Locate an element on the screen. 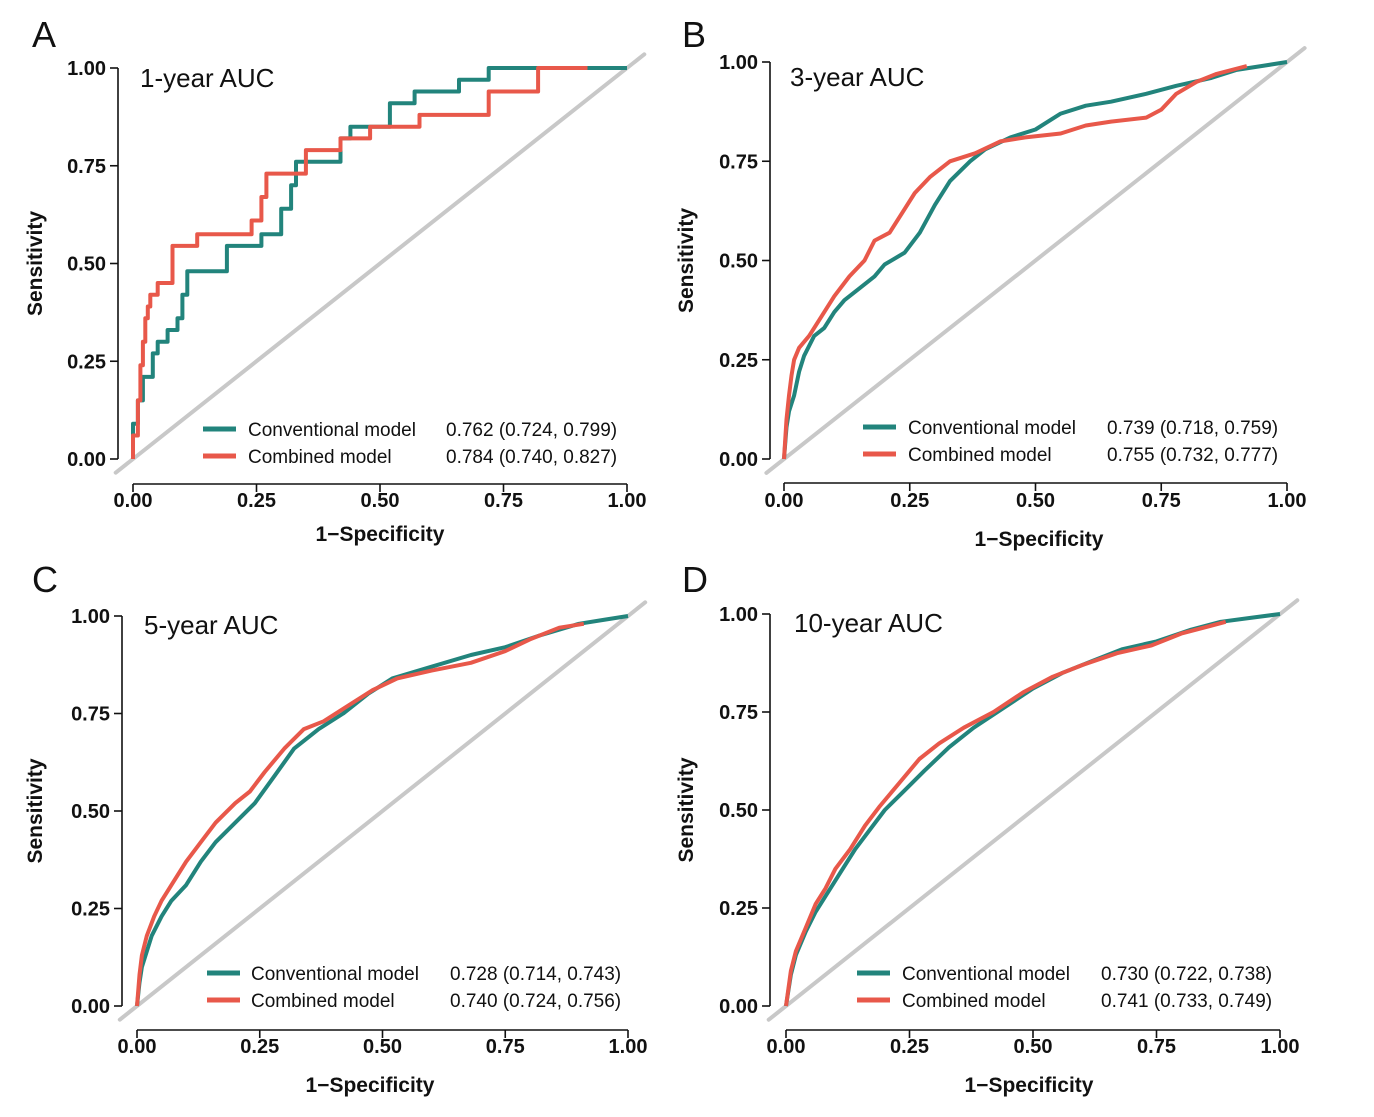 The width and height of the screenshot is (1374, 1117). chart-title: 1-year AUC is located at coordinates (207, 78).